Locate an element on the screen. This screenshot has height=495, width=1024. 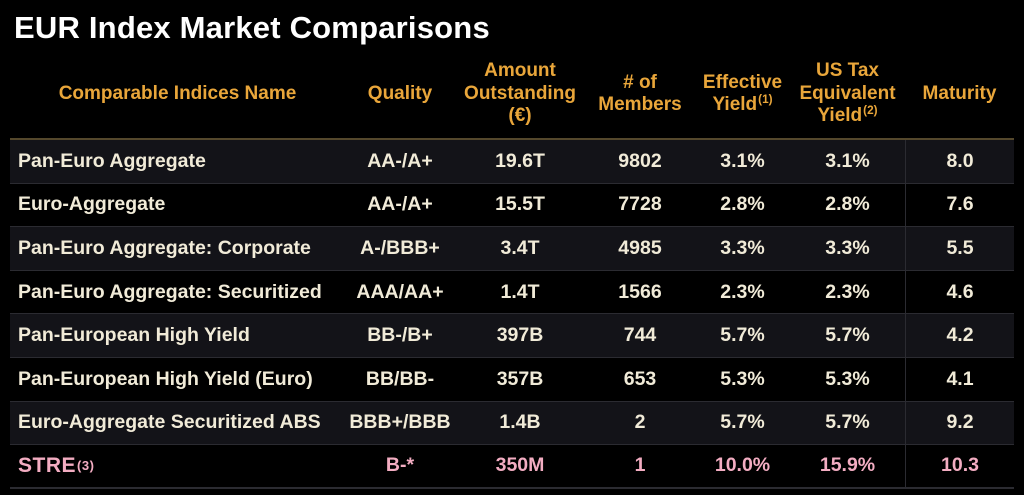
cell-amount: 1.4B is located at coordinates (520, 422).